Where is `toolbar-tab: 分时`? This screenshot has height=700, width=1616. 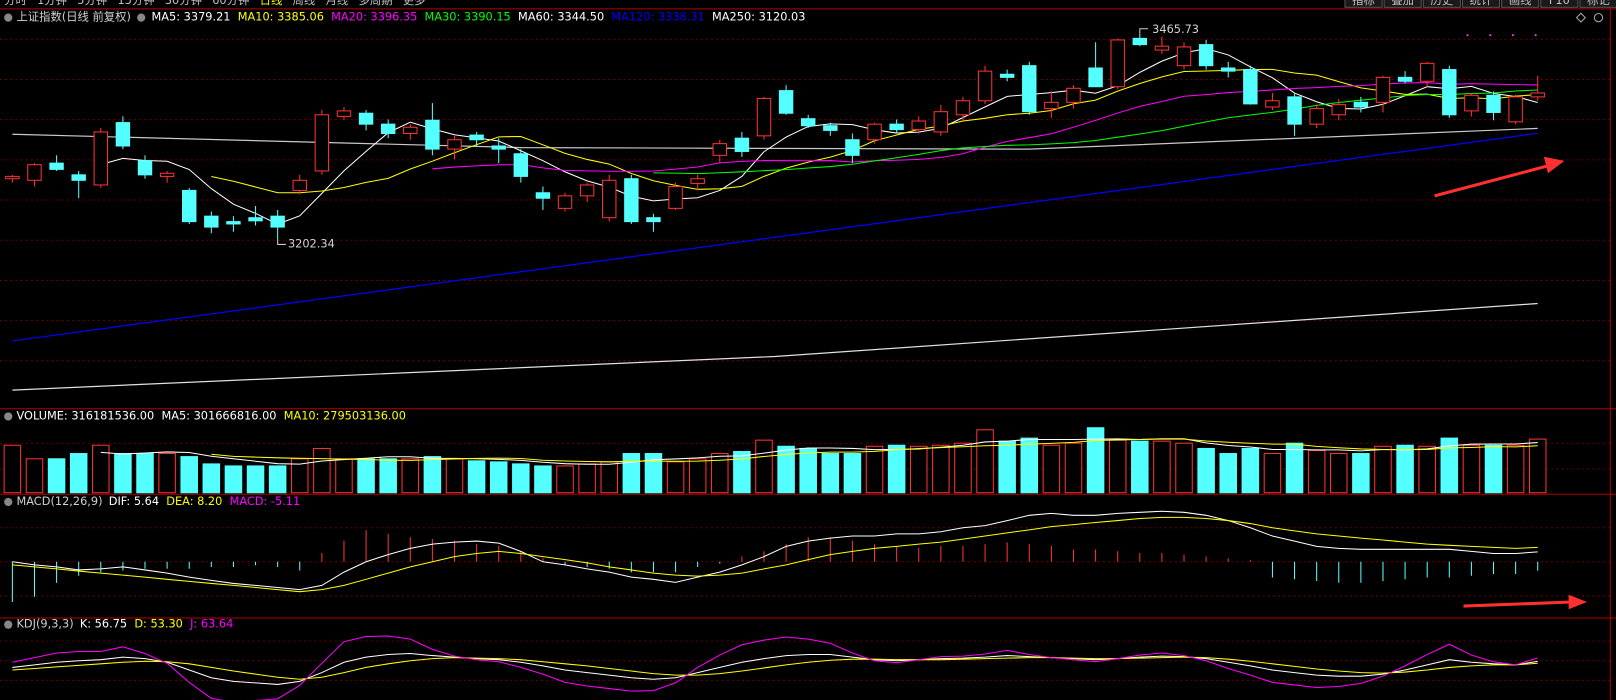 toolbar-tab: 分时 is located at coordinates (15, 3).